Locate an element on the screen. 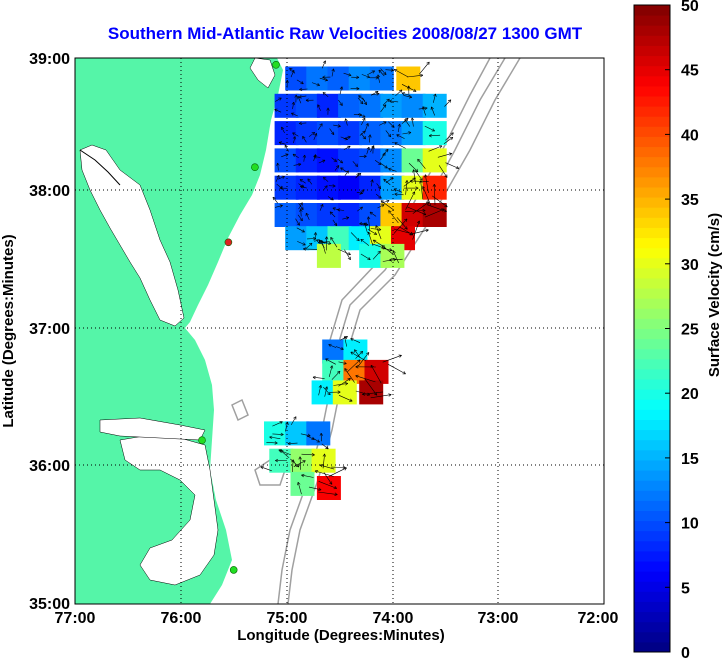  velocity-cell is located at coordinates (413, 133).